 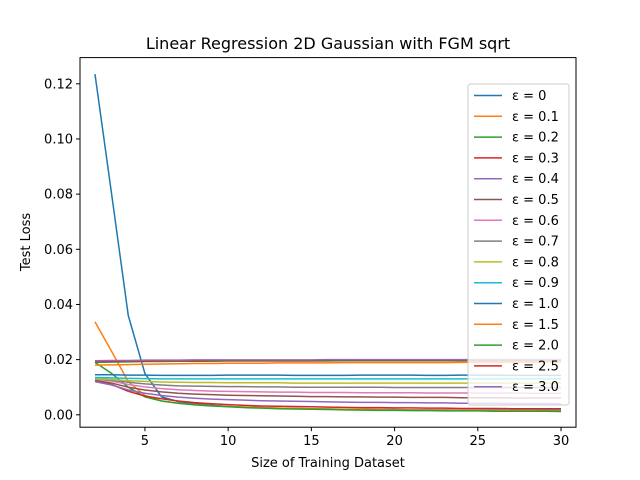 I want to click on legend-label: ε = 0.2, so click(x=535, y=138).